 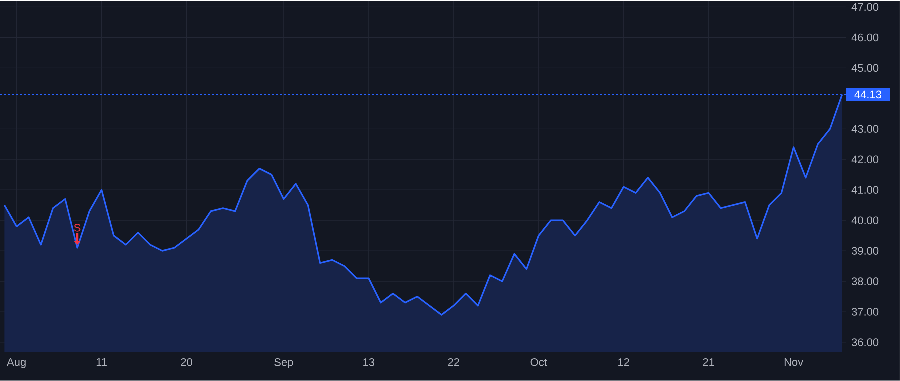 What do you see at coordinates (865, 38) in the screenshot?
I see `y-tick-label: 46.00` at bounding box center [865, 38].